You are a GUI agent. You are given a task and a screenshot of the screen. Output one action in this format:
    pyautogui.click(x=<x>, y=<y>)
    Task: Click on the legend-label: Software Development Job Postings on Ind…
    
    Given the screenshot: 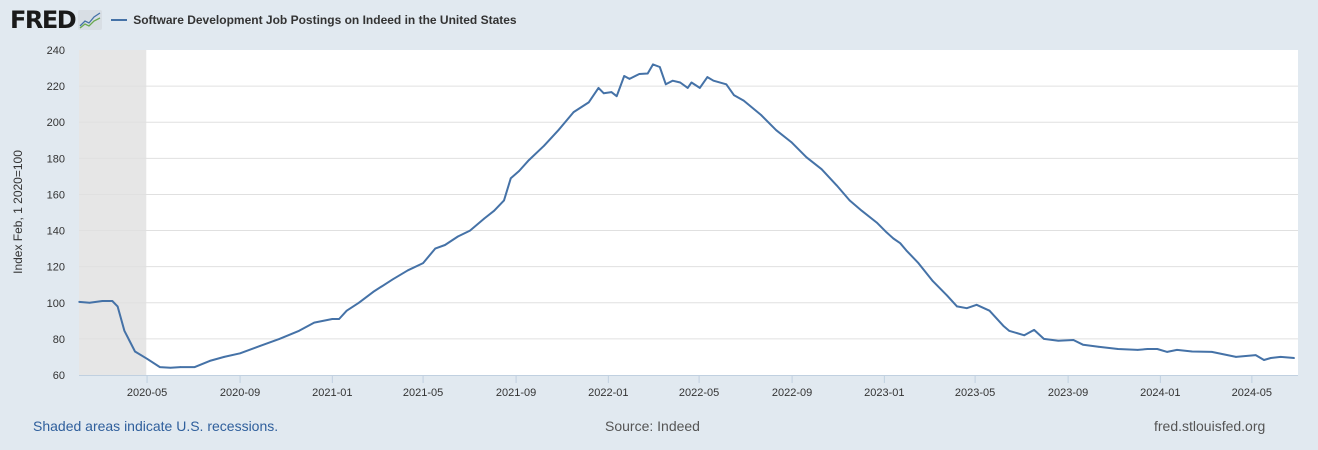 What is the action you would take?
    pyautogui.click(x=325, y=20)
    